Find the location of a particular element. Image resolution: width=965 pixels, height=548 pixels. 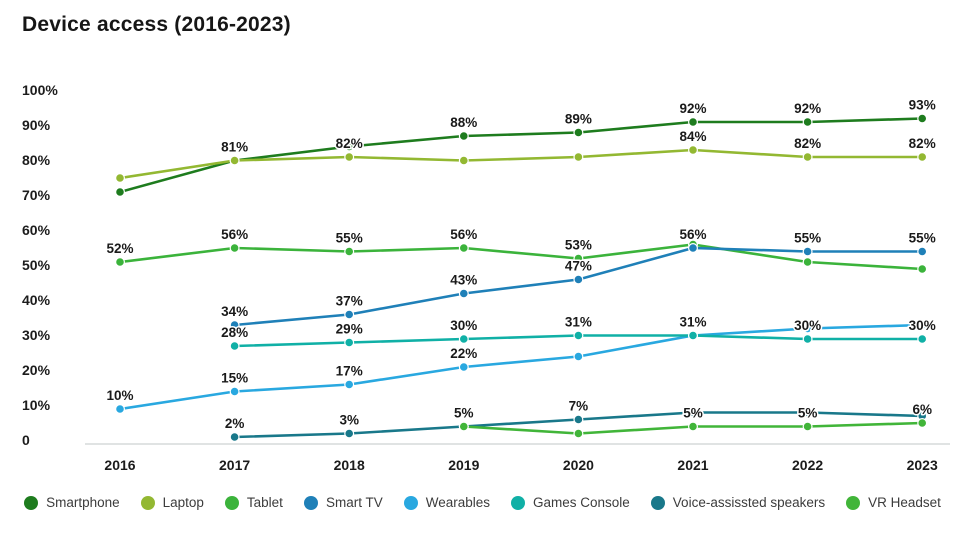

legend-label: Tablet is located at coordinates (264, 502).